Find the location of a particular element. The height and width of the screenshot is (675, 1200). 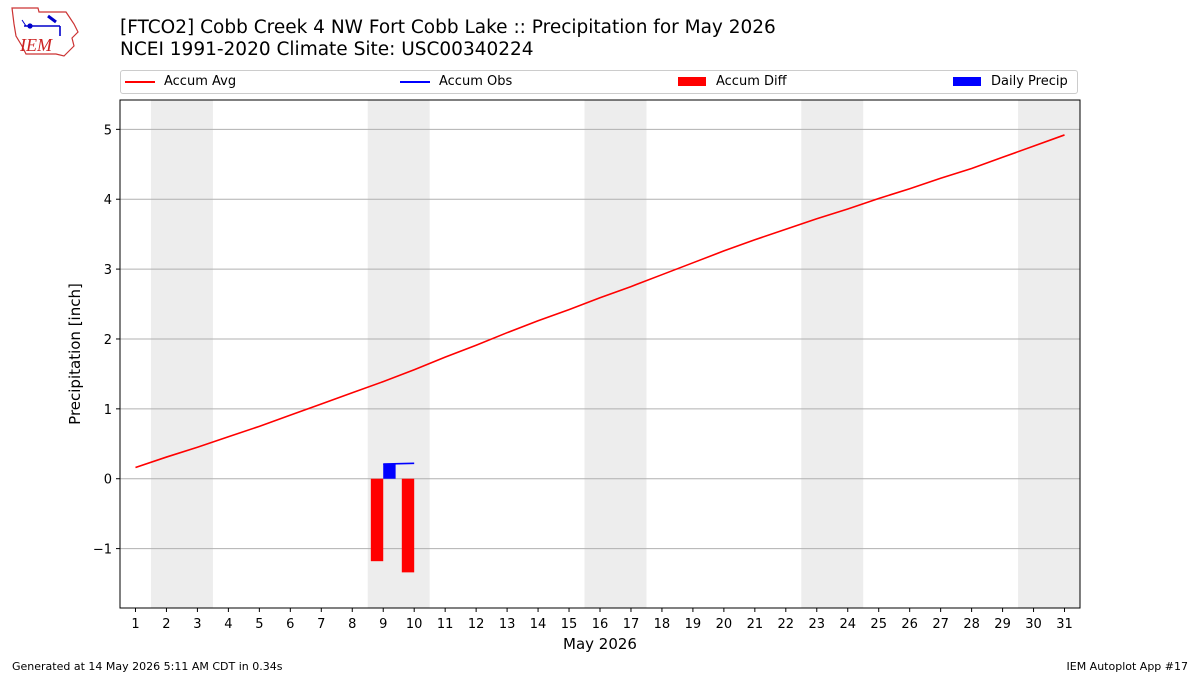

xtick-label-21: 21 is located at coordinates (755, 624).